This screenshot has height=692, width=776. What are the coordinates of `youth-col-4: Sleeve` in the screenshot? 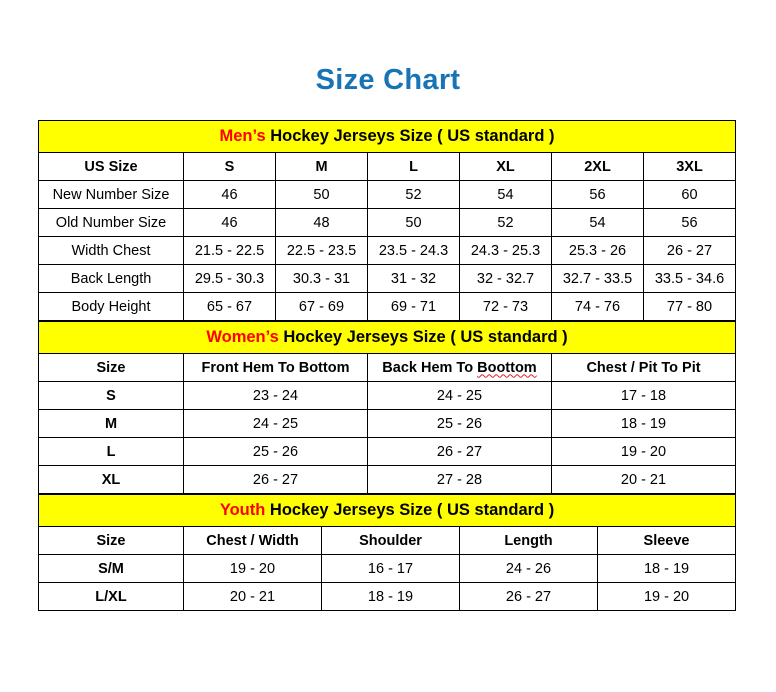 It's located at (666, 540).